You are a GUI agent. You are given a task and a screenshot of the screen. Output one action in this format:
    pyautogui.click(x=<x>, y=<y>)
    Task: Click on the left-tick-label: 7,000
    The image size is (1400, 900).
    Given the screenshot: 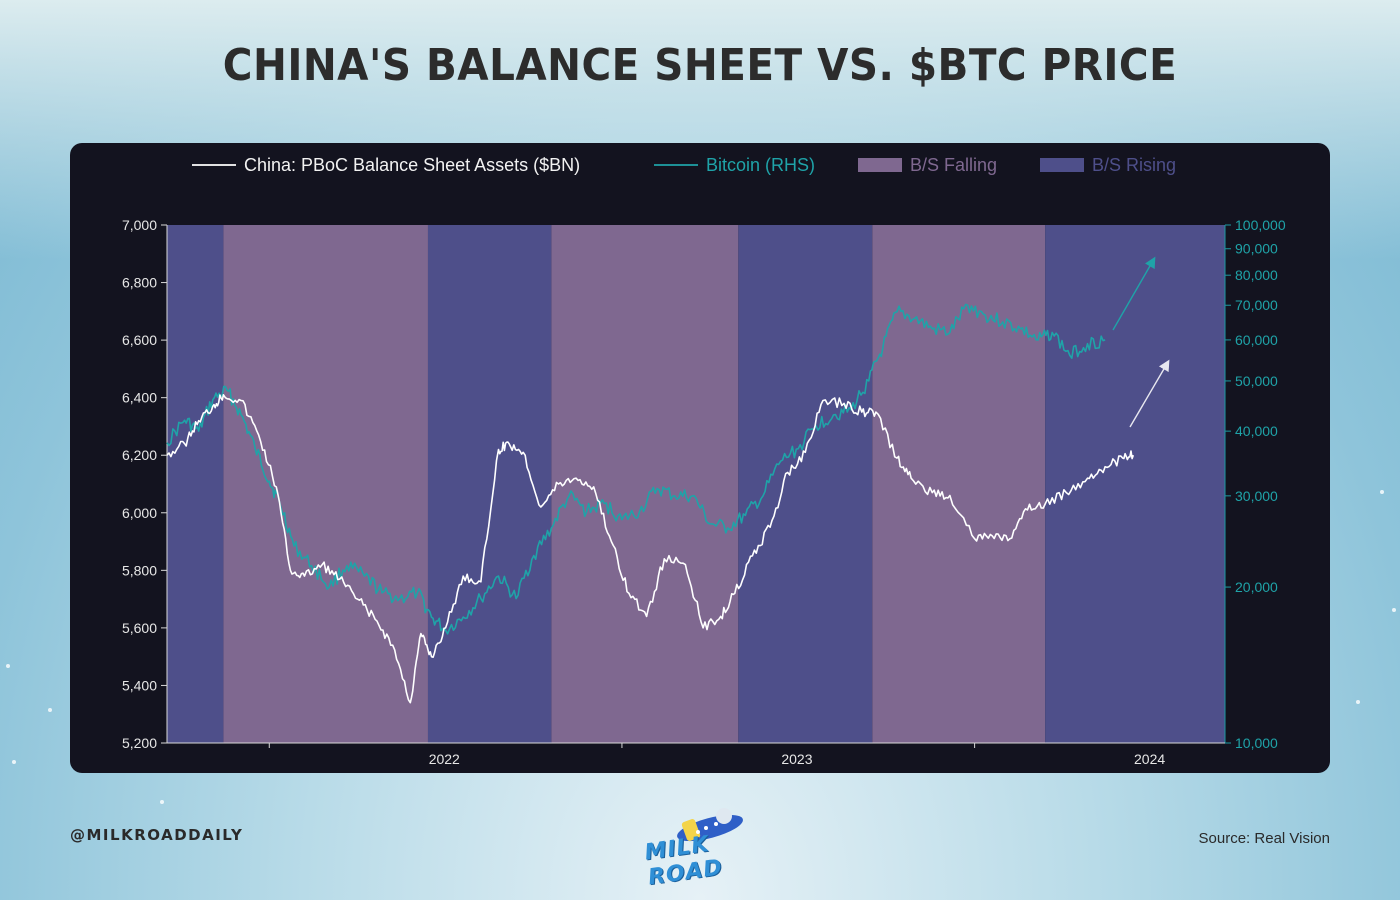 What is the action you would take?
    pyautogui.click(x=139, y=225)
    